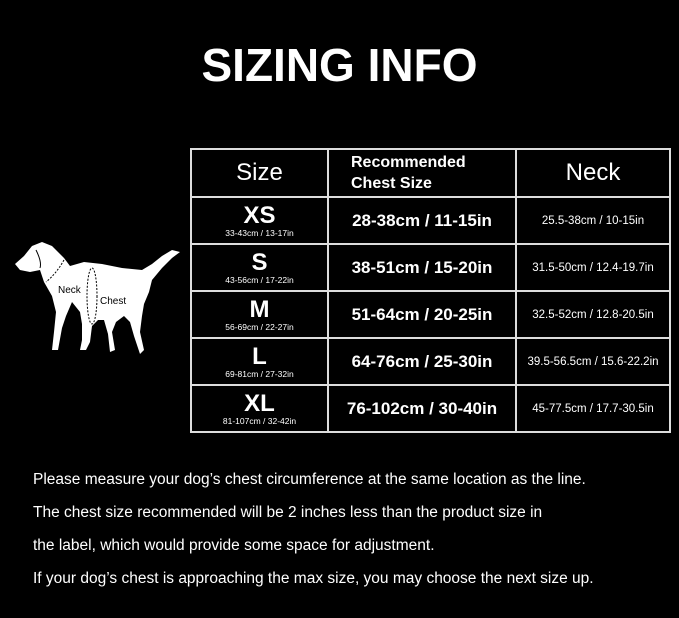  Describe the element at coordinates (259, 309) in the screenshot. I see `size-label: M` at that location.